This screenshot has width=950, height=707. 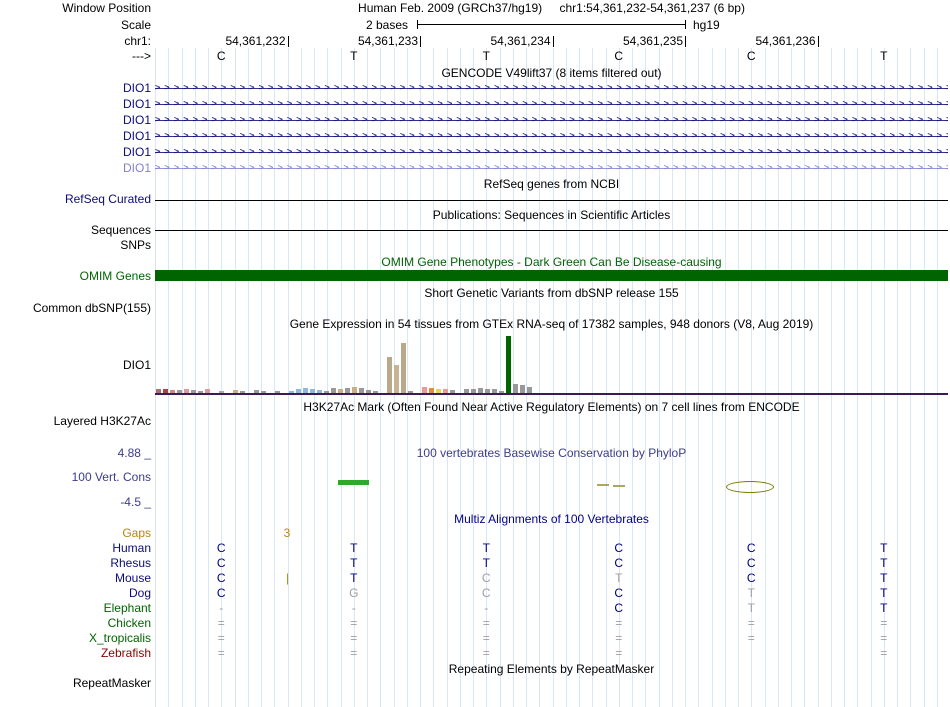 I want to click on multiz-species-label: Human, so click(x=131, y=548).